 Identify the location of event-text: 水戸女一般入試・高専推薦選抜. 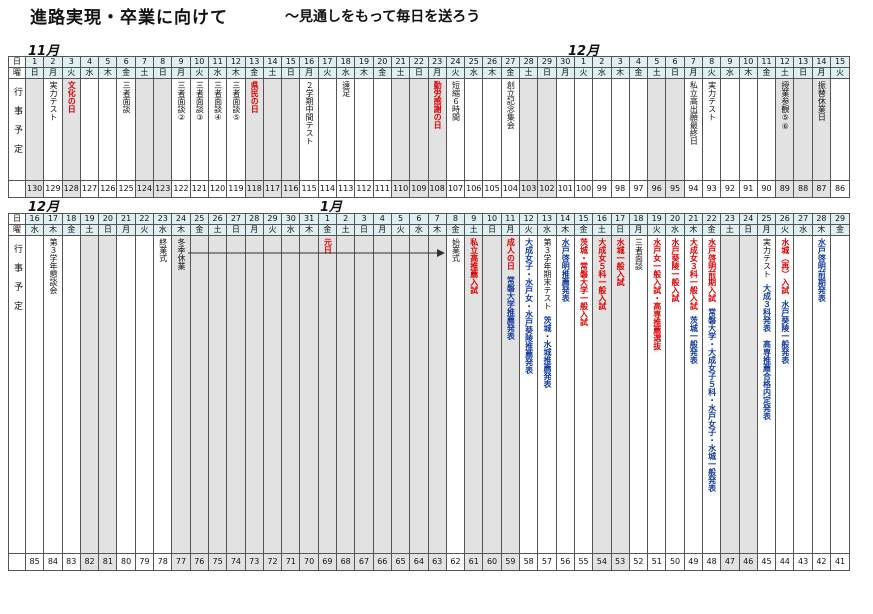
(657, 294).